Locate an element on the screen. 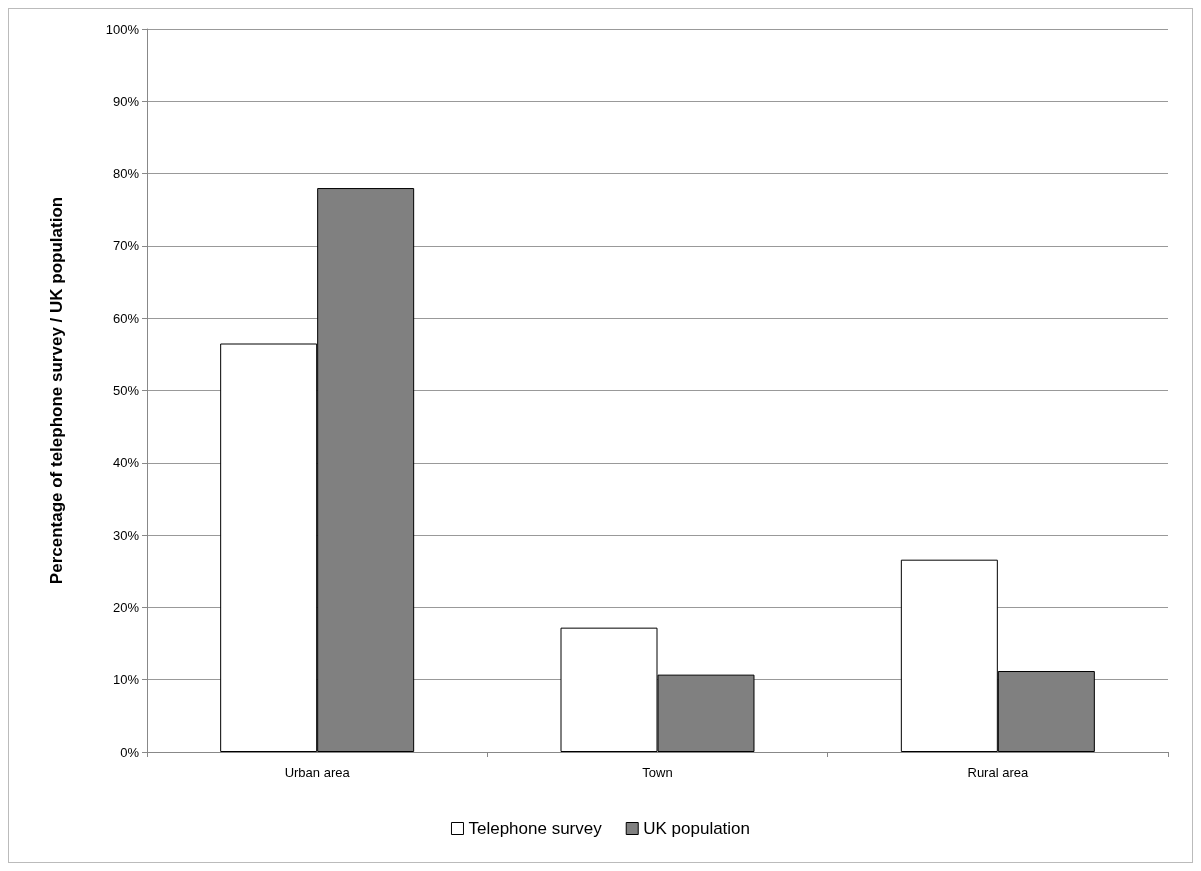 The height and width of the screenshot is (871, 1201). y-axis-title: Percentage of telephone survey / UK population is located at coordinates (56, 390).